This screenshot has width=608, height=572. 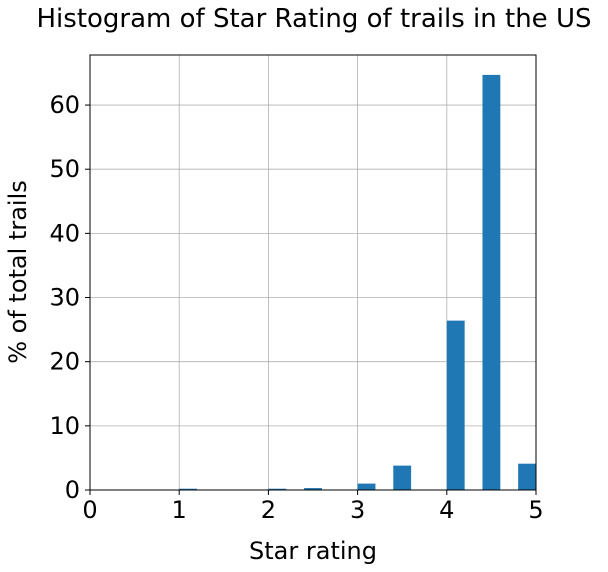 I want to click on x-tick-label: 1, so click(x=179, y=510).